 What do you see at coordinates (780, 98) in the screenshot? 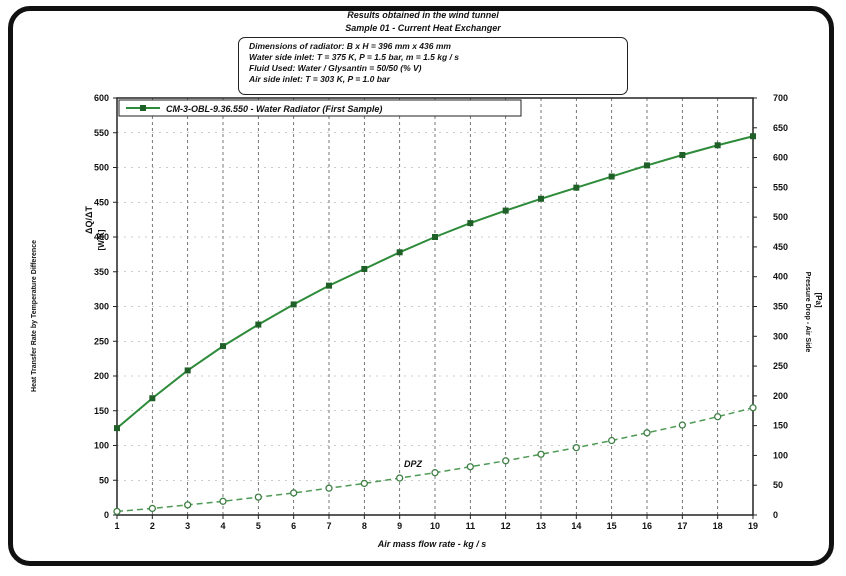
I see `y-right-tick-label: 700` at bounding box center [780, 98].